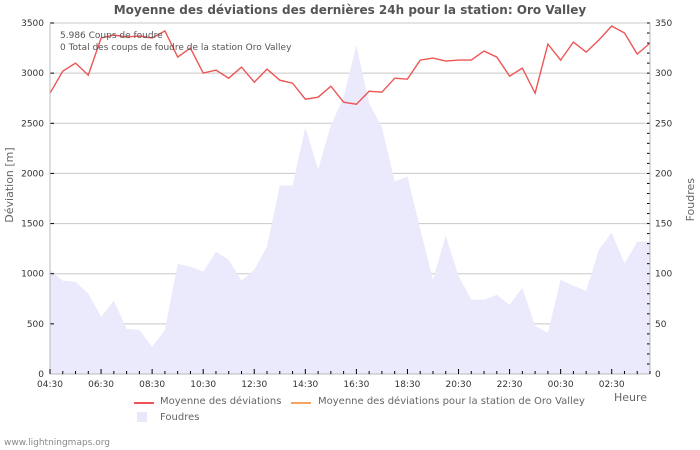  I want to click on svg-text: 04:30, so click(50, 385).